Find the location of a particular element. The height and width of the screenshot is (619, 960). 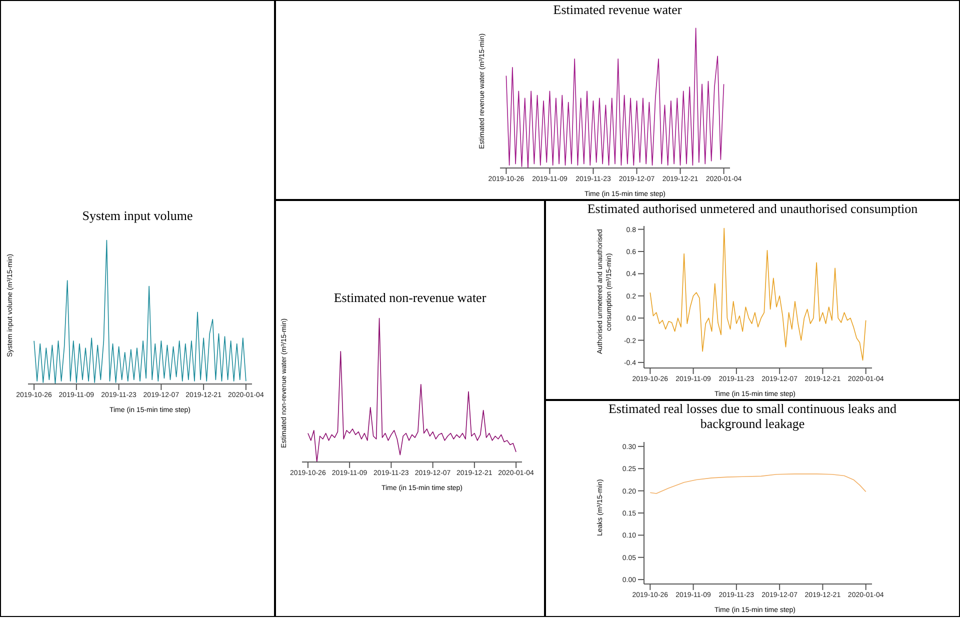

chart-title: Estimated non-revenue water is located at coordinates (410, 297).